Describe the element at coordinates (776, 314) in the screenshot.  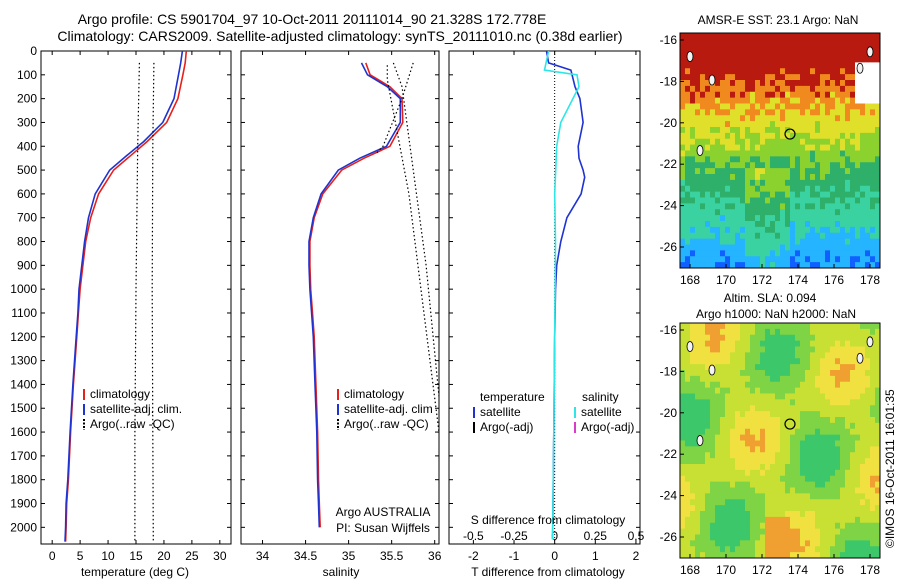
I see `map-bottom-title-line2: Argo h1000: NaN h2000: NaN` at that location.